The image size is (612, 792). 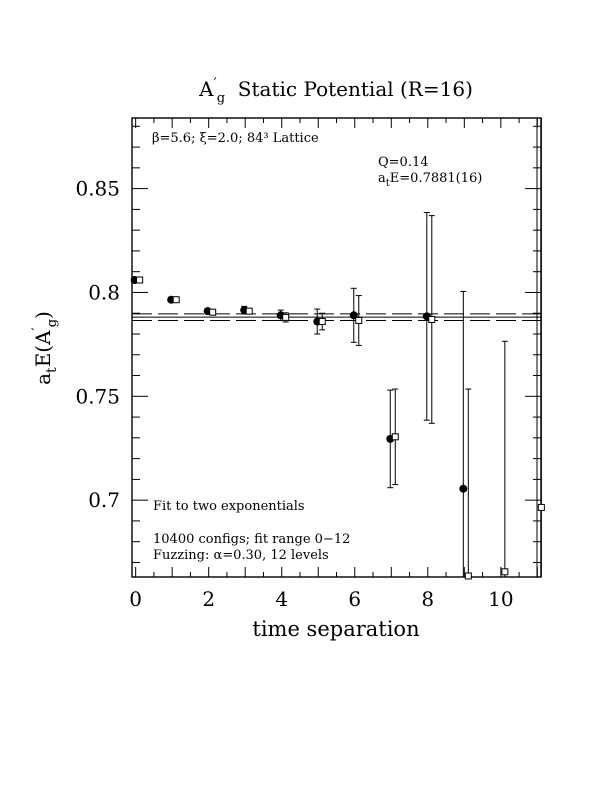 What do you see at coordinates (427, 599) in the screenshot?
I see `x-tick-label: 8` at bounding box center [427, 599].